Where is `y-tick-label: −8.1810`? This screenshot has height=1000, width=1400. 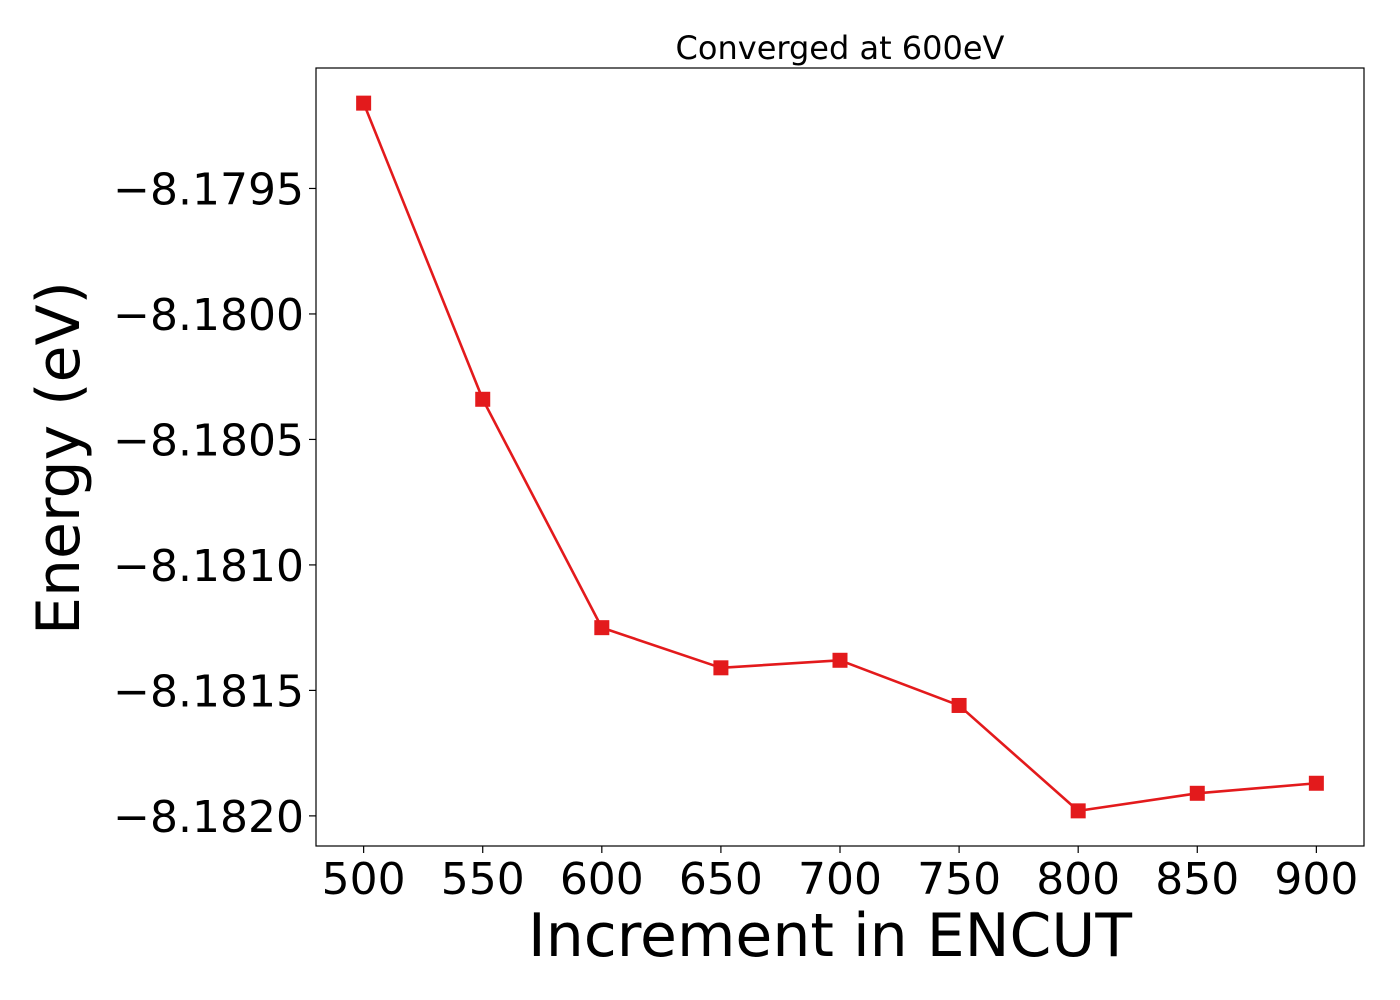 y-tick-label: −8.1810 is located at coordinates (208, 566).